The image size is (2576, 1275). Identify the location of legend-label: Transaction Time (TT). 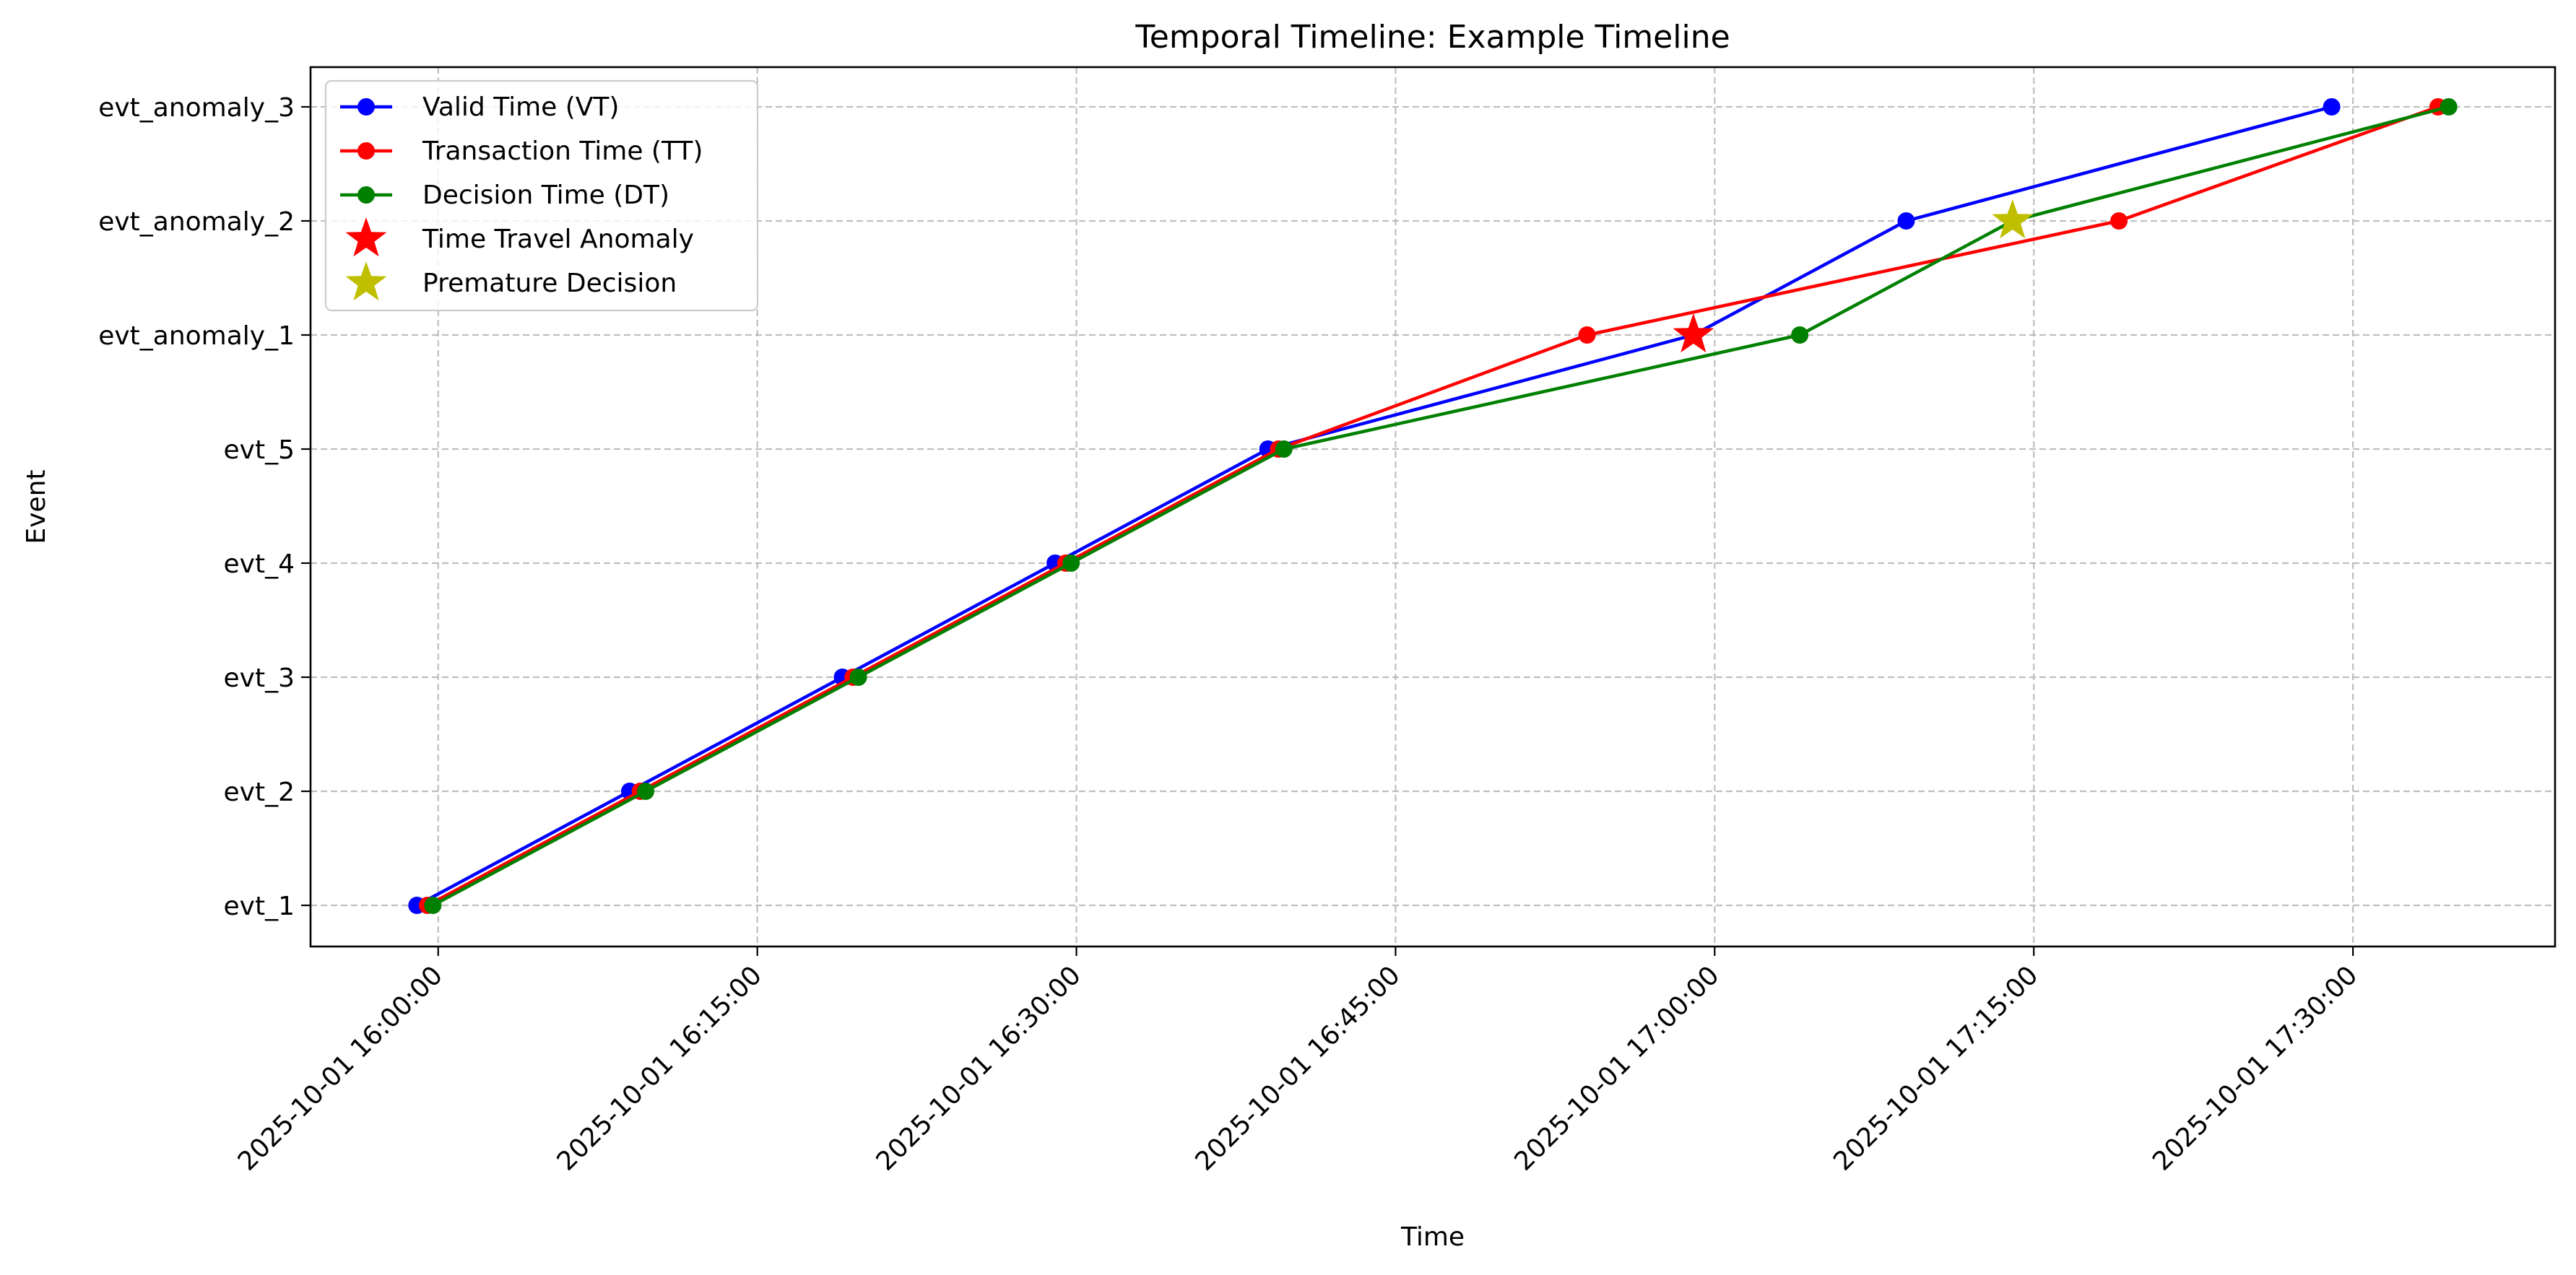
(562, 151).